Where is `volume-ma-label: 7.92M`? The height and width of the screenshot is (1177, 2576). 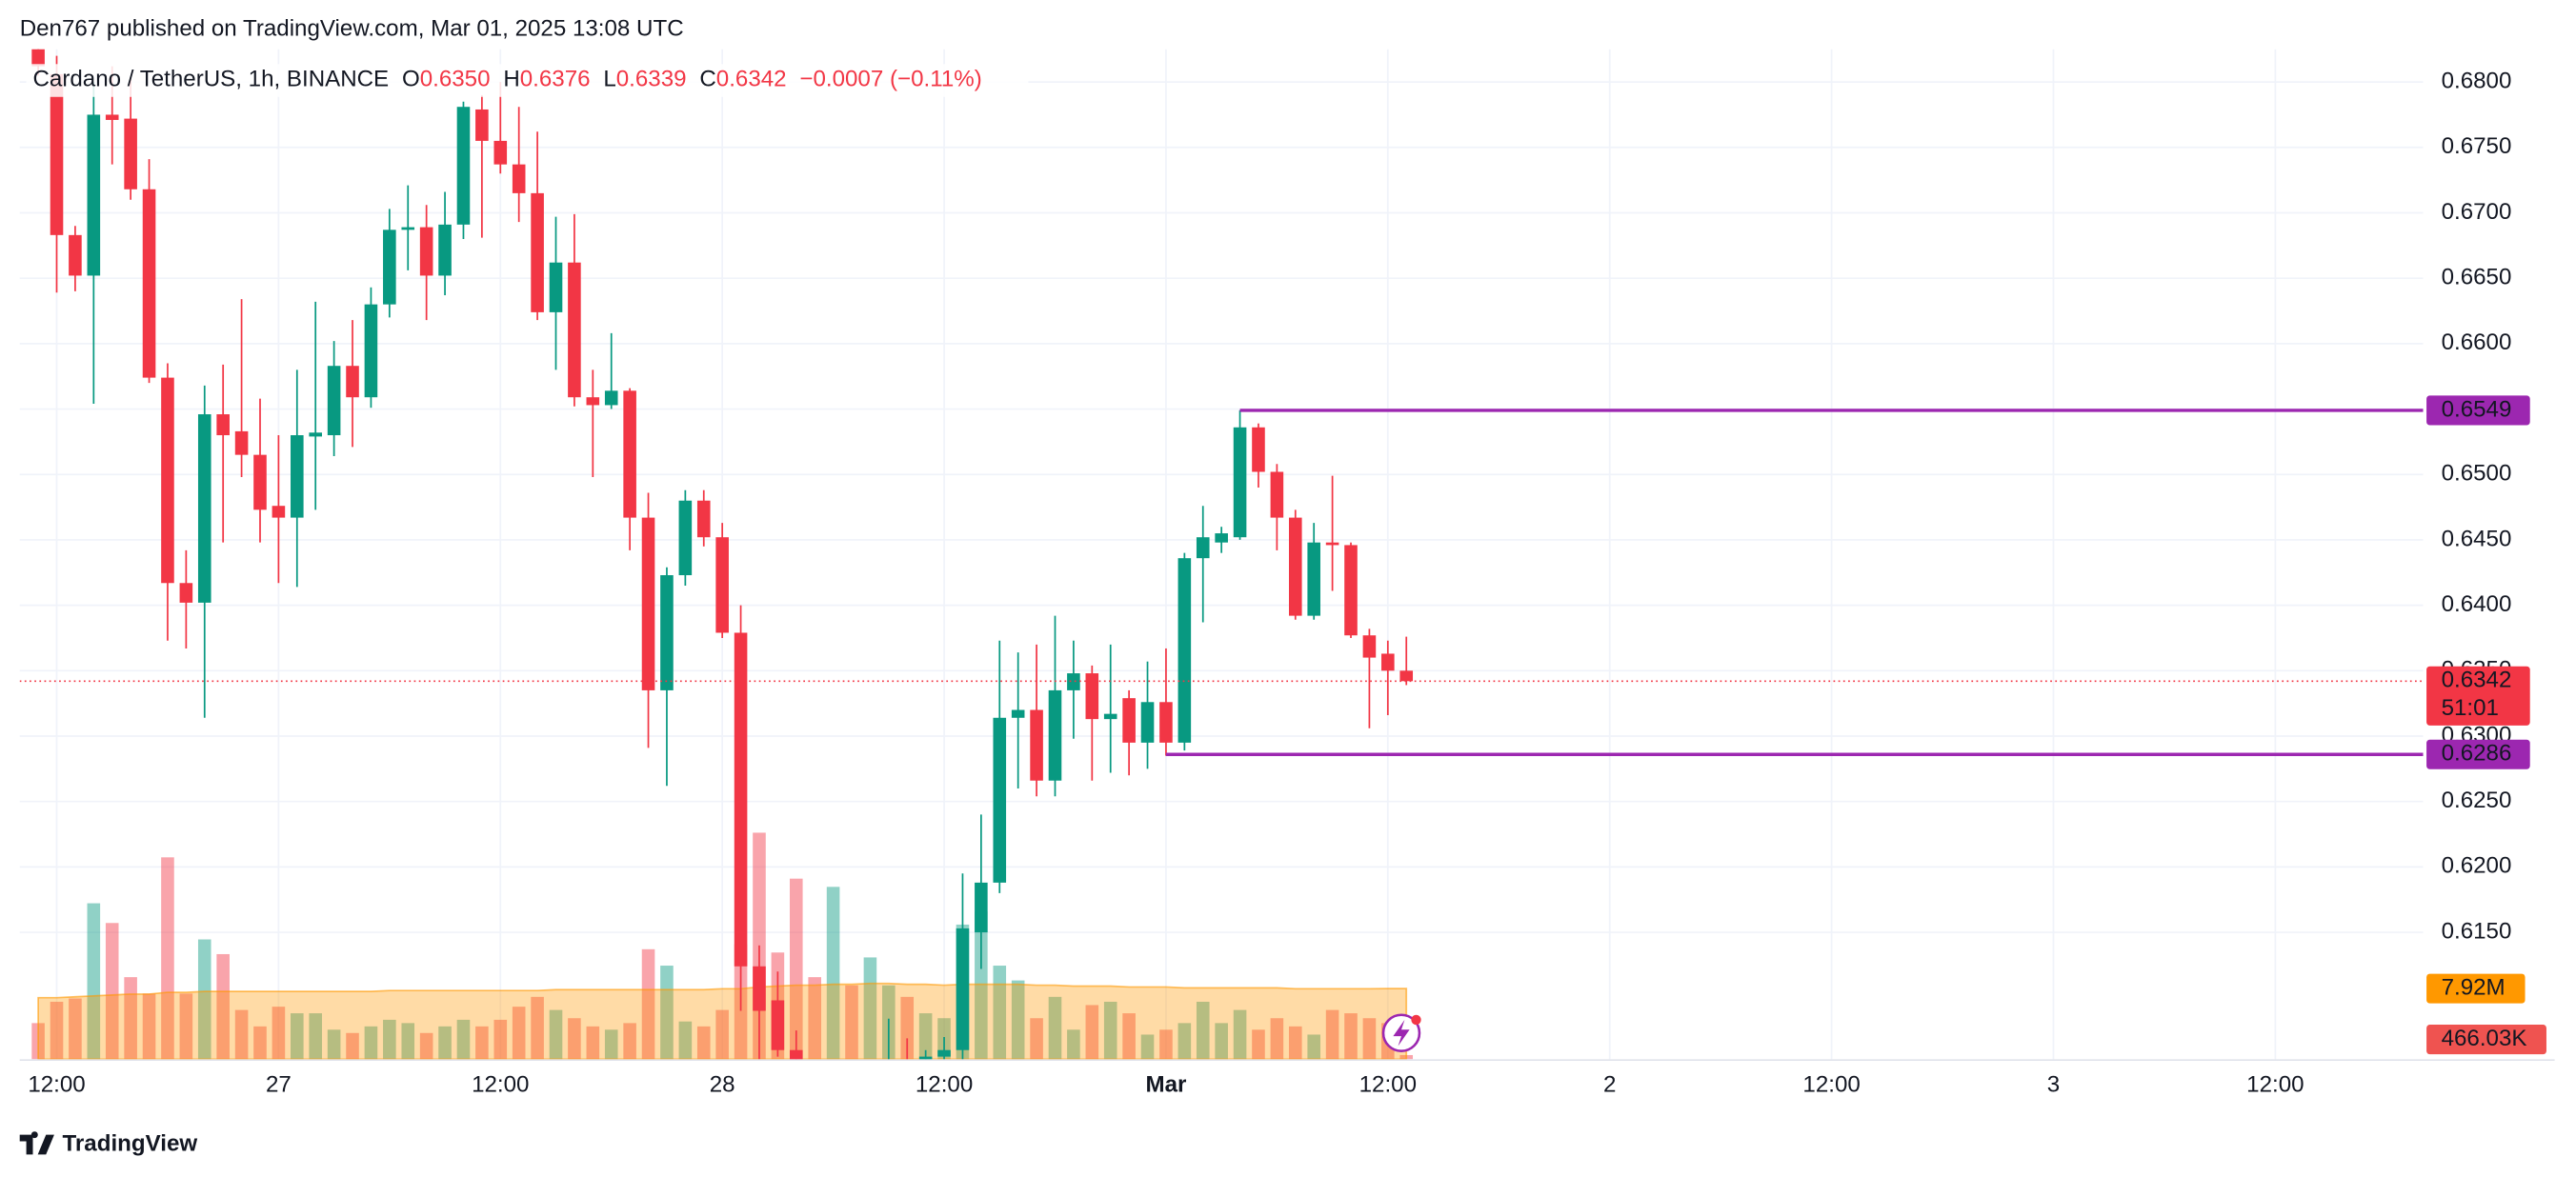 volume-ma-label: 7.92M is located at coordinates (2474, 987).